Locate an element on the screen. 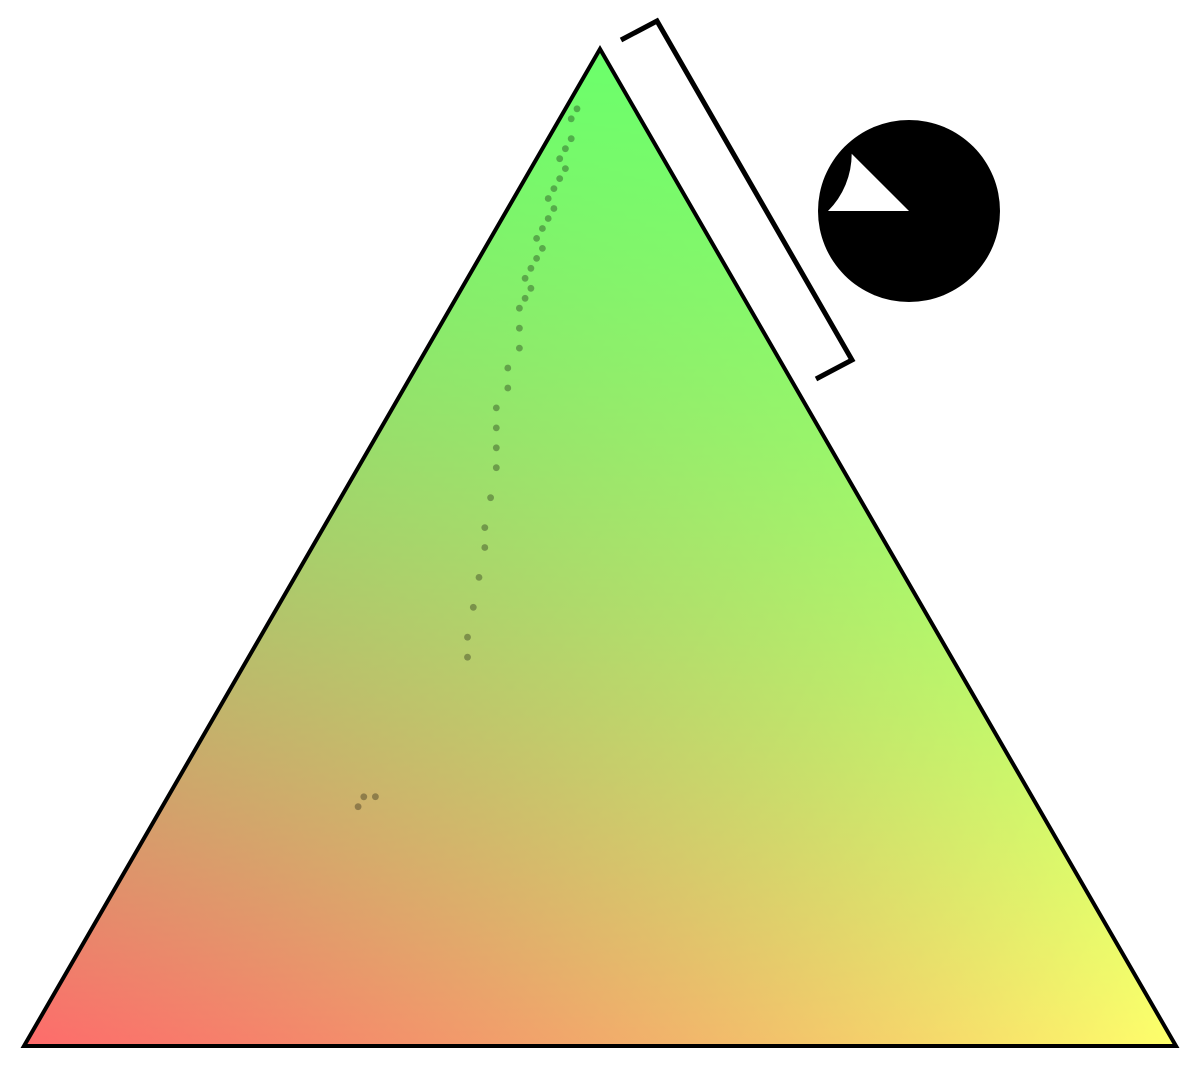 Image resolution: width=1200 pixels, height=1071 pixels. pie-empty-wedge is located at coordinates (868, 182).